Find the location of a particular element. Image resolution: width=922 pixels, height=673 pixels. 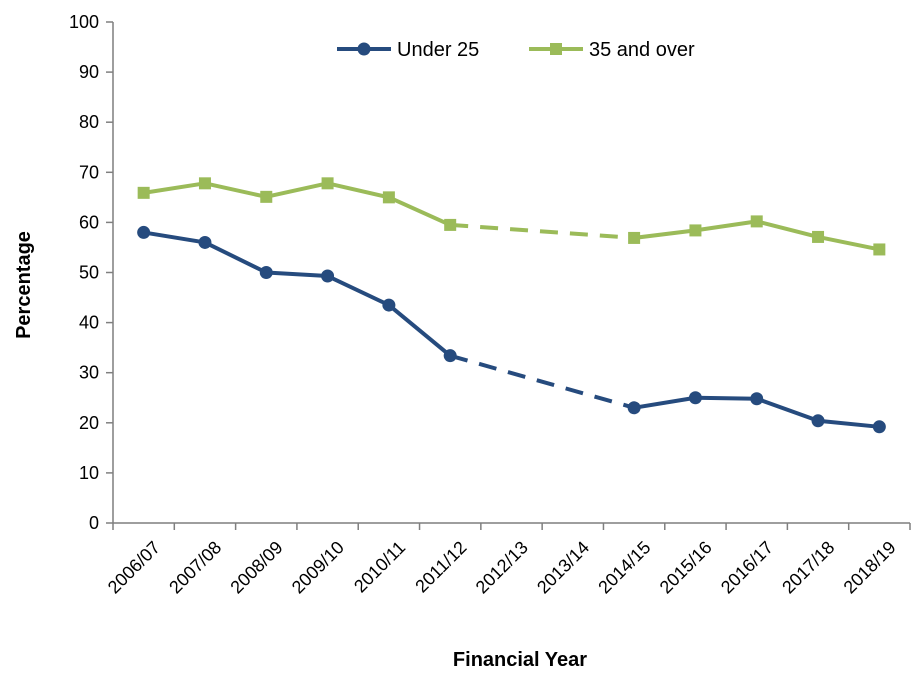

x-tick-label: 2014/15 is located at coordinates (624, 567).